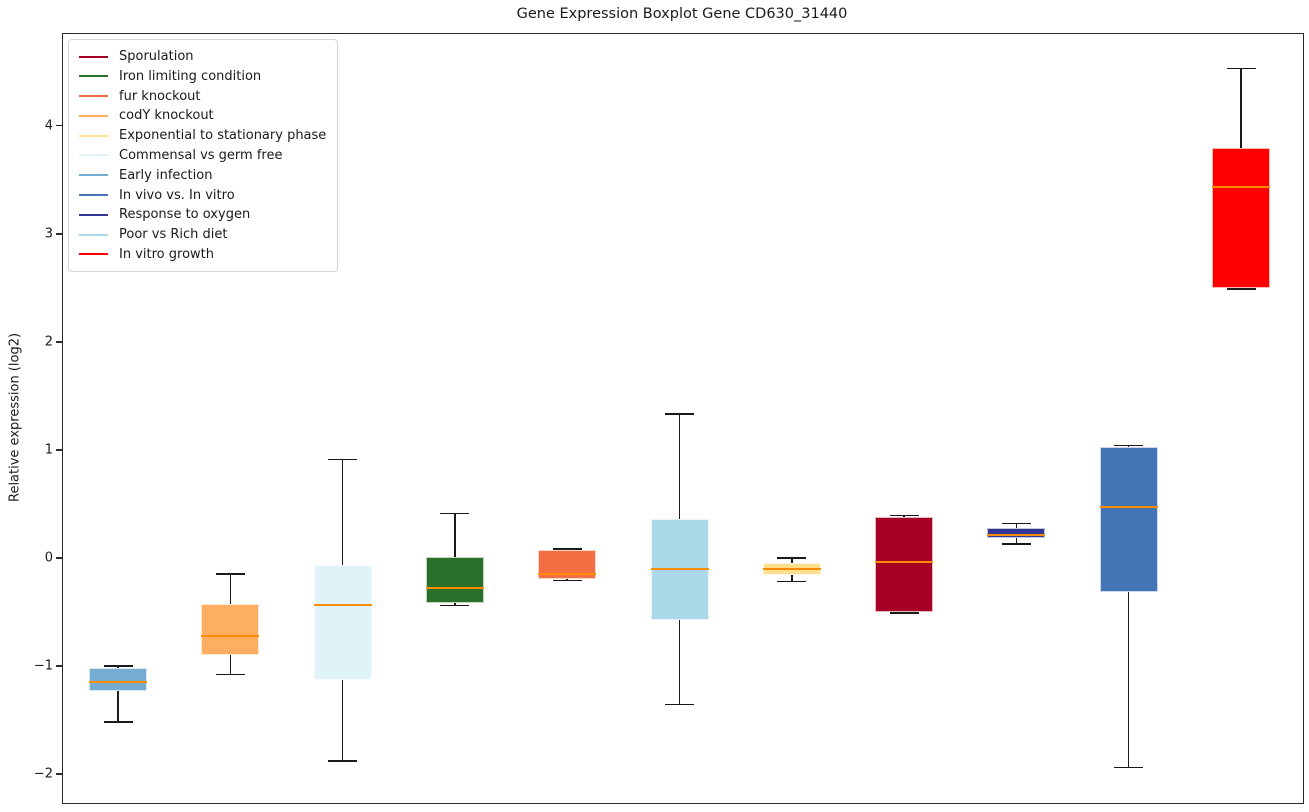 This screenshot has width=1309, height=812. Describe the element at coordinates (203, 56) in the screenshot. I see `legend-item-sporulation: Sporulation` at that location.